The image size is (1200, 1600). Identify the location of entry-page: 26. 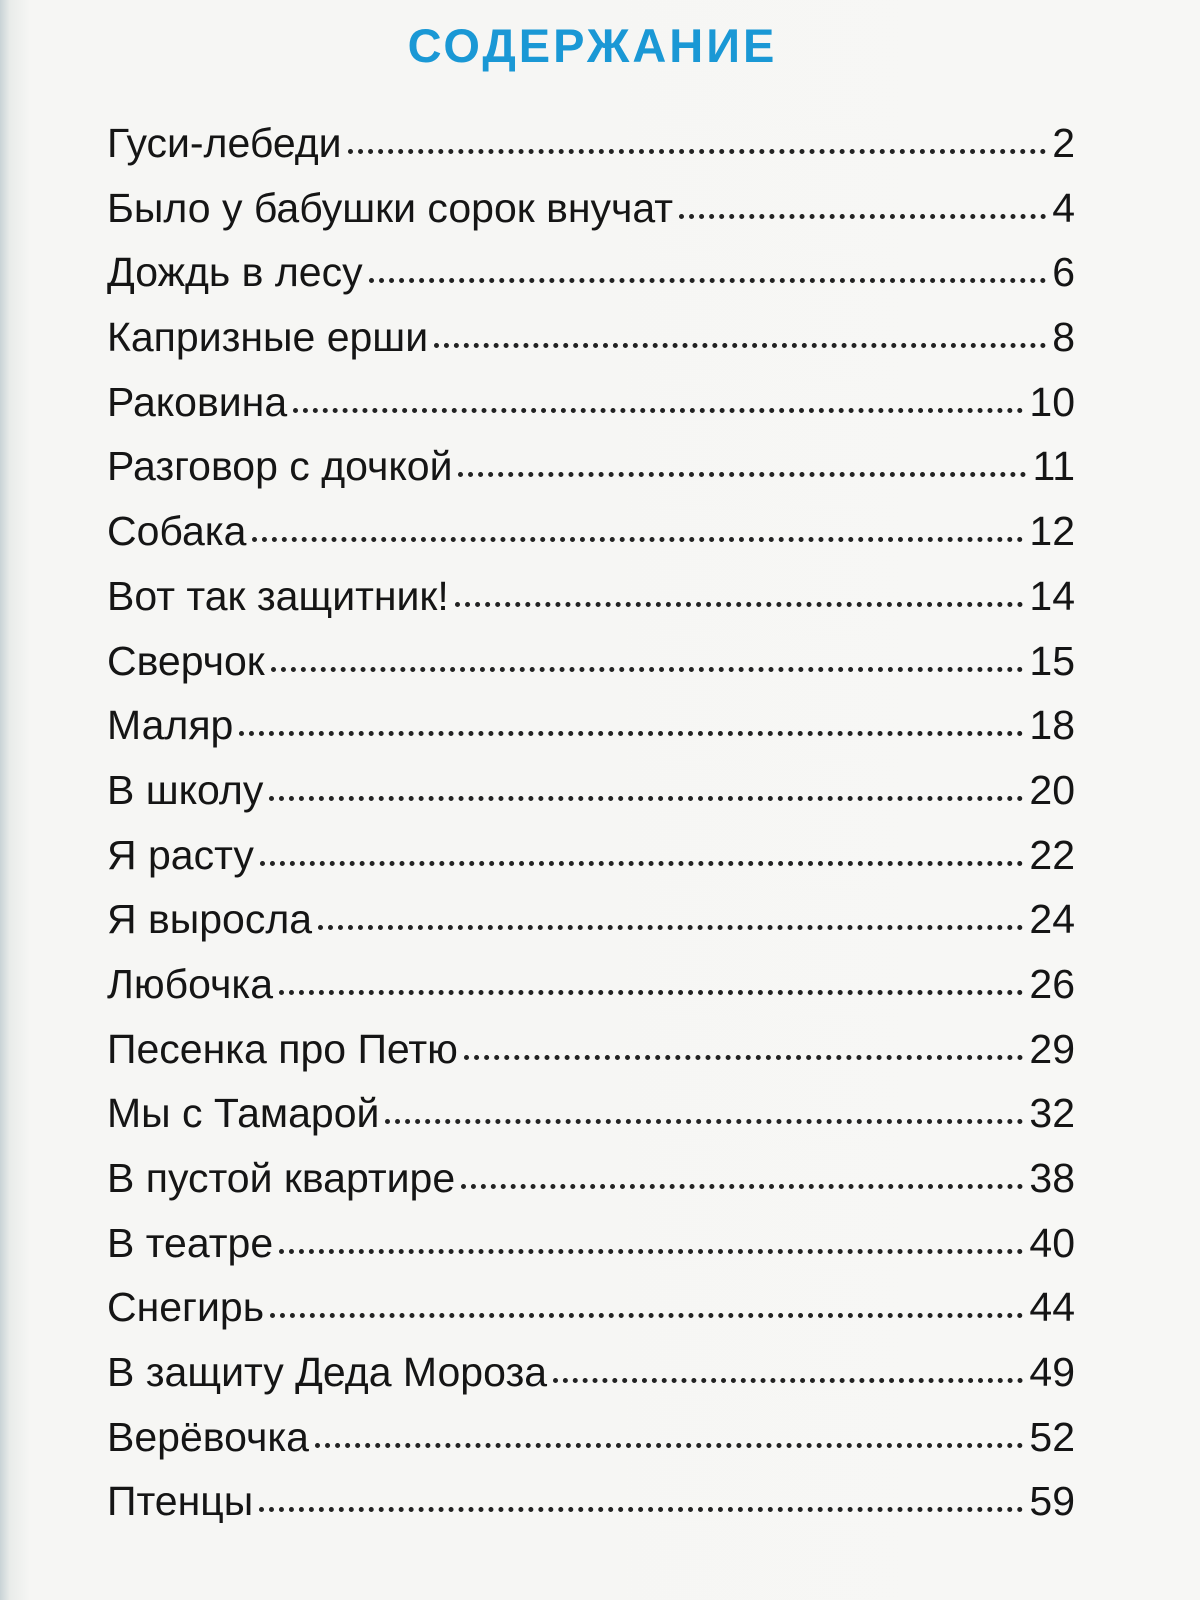
(1052, 983).